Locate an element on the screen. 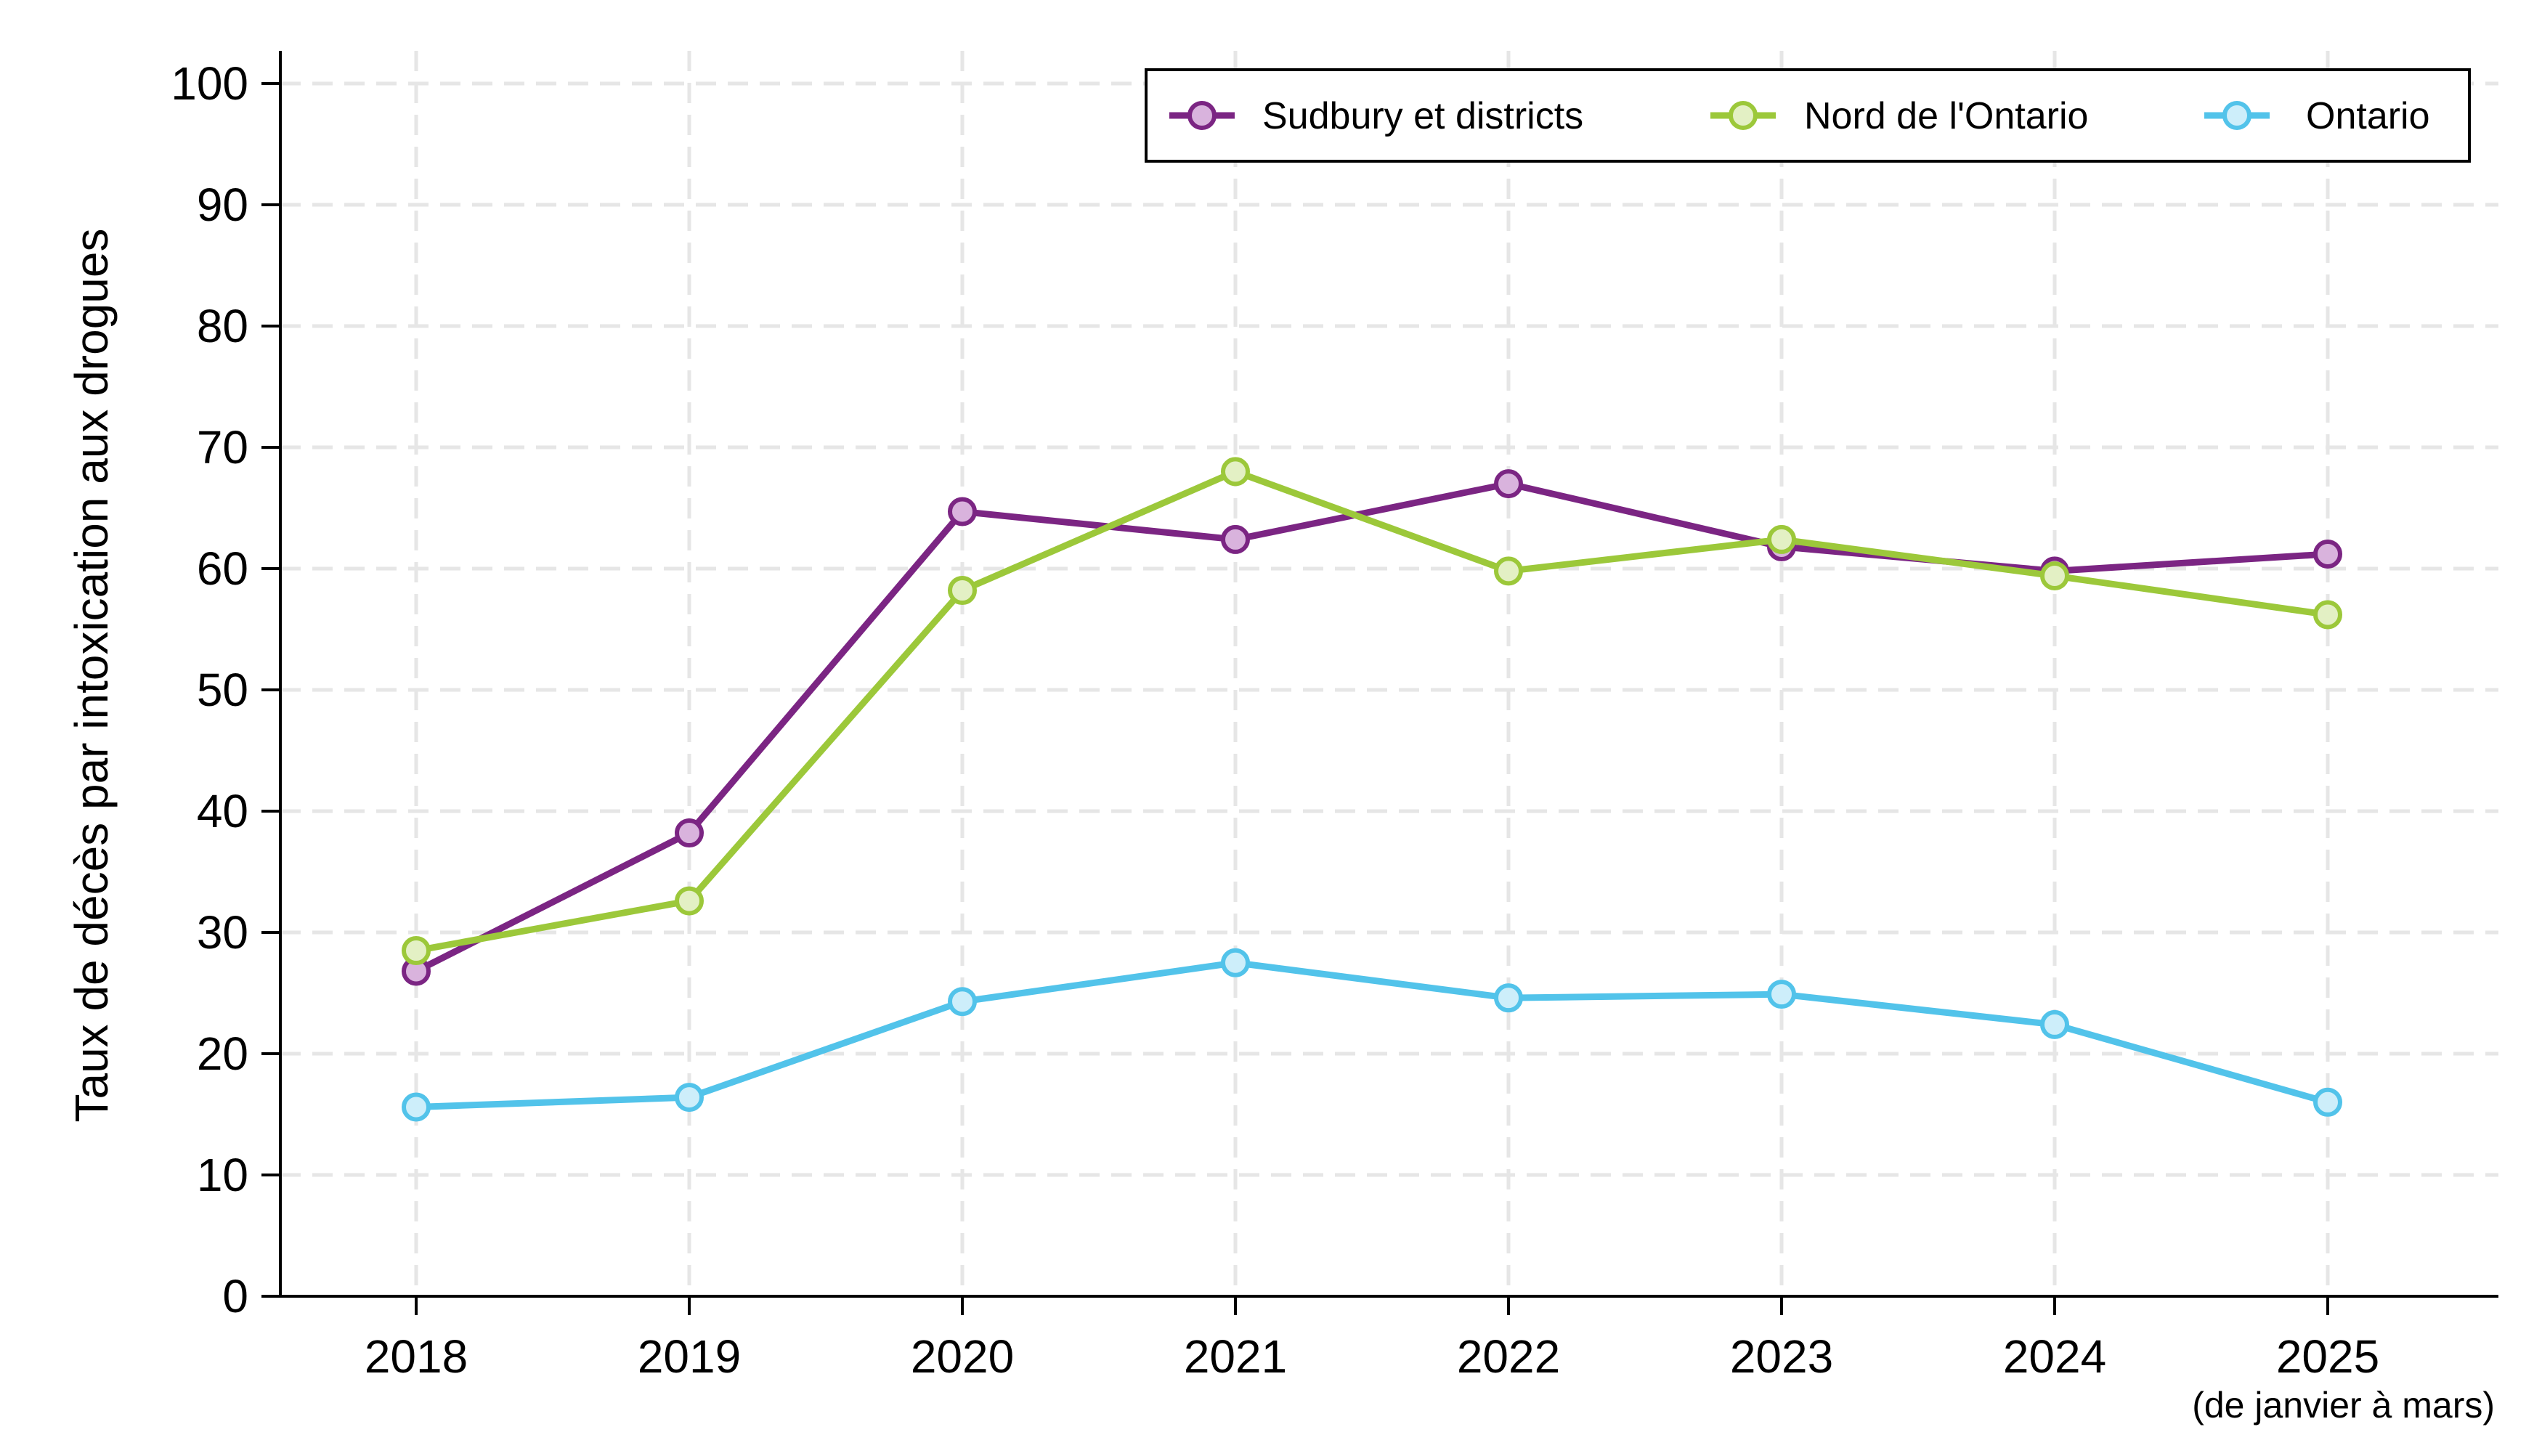 The width and height of the screenshot is (2542, 1456). x-tick-label: 2023 is located at coordinates (1782, 1356).